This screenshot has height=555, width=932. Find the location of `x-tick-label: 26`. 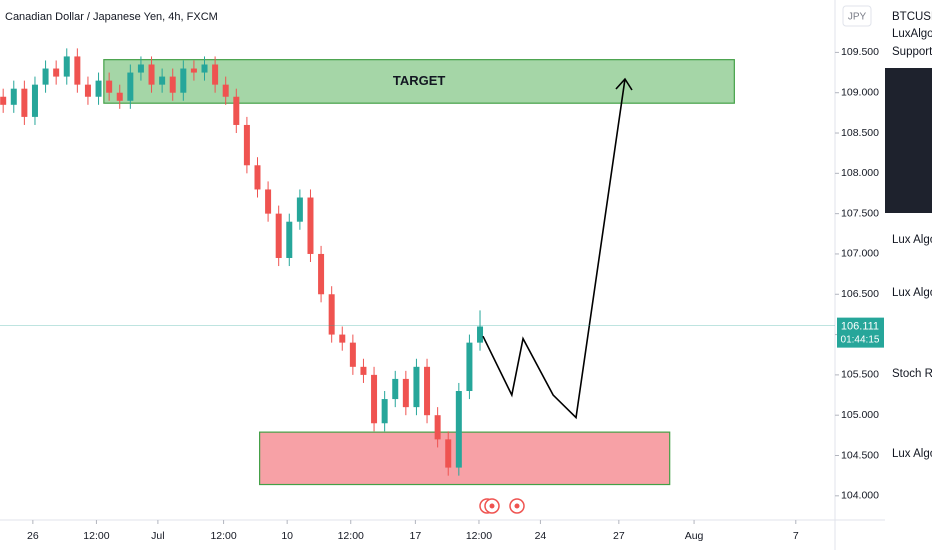

x-tick-label: 26 is located at coordinates (33, 536).